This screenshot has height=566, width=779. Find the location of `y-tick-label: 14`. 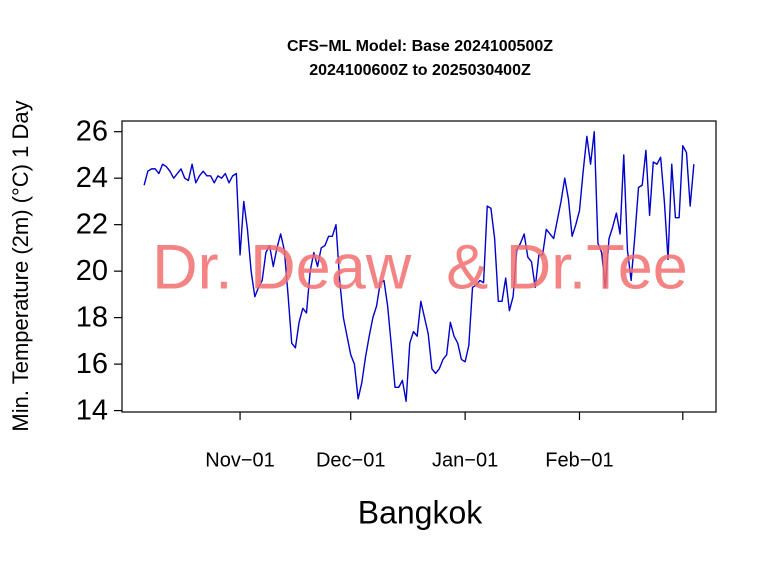

y-tick-label: 14 is located at coordinates (92, 410).